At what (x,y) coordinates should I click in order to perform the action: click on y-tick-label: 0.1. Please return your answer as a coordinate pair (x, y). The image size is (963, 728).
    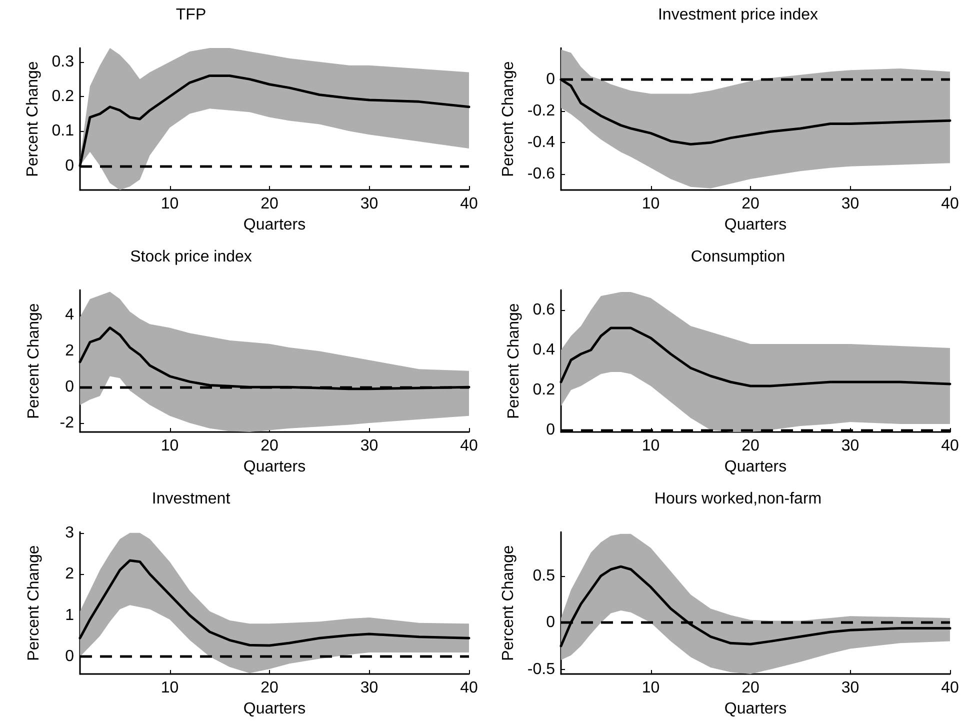
    Looking at the image, I should click on (63, 131).